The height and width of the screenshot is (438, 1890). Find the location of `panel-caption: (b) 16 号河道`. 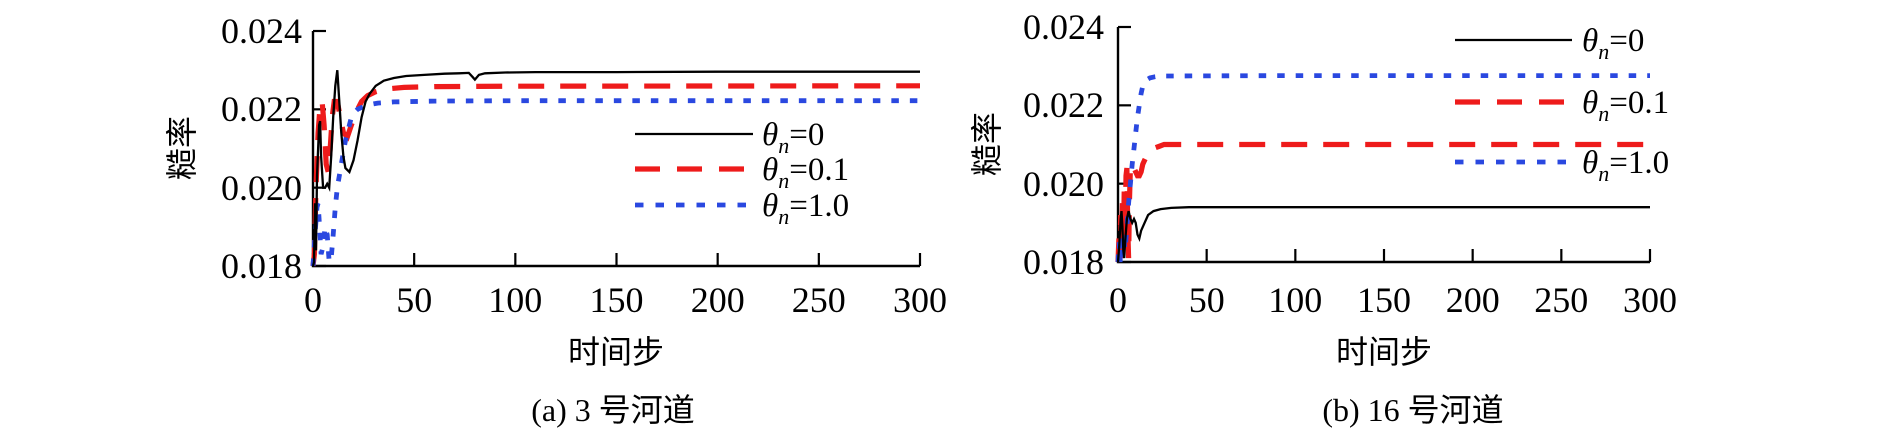

panel-caption: (b) 16 号河道 is located at coordinates (1412, 410).